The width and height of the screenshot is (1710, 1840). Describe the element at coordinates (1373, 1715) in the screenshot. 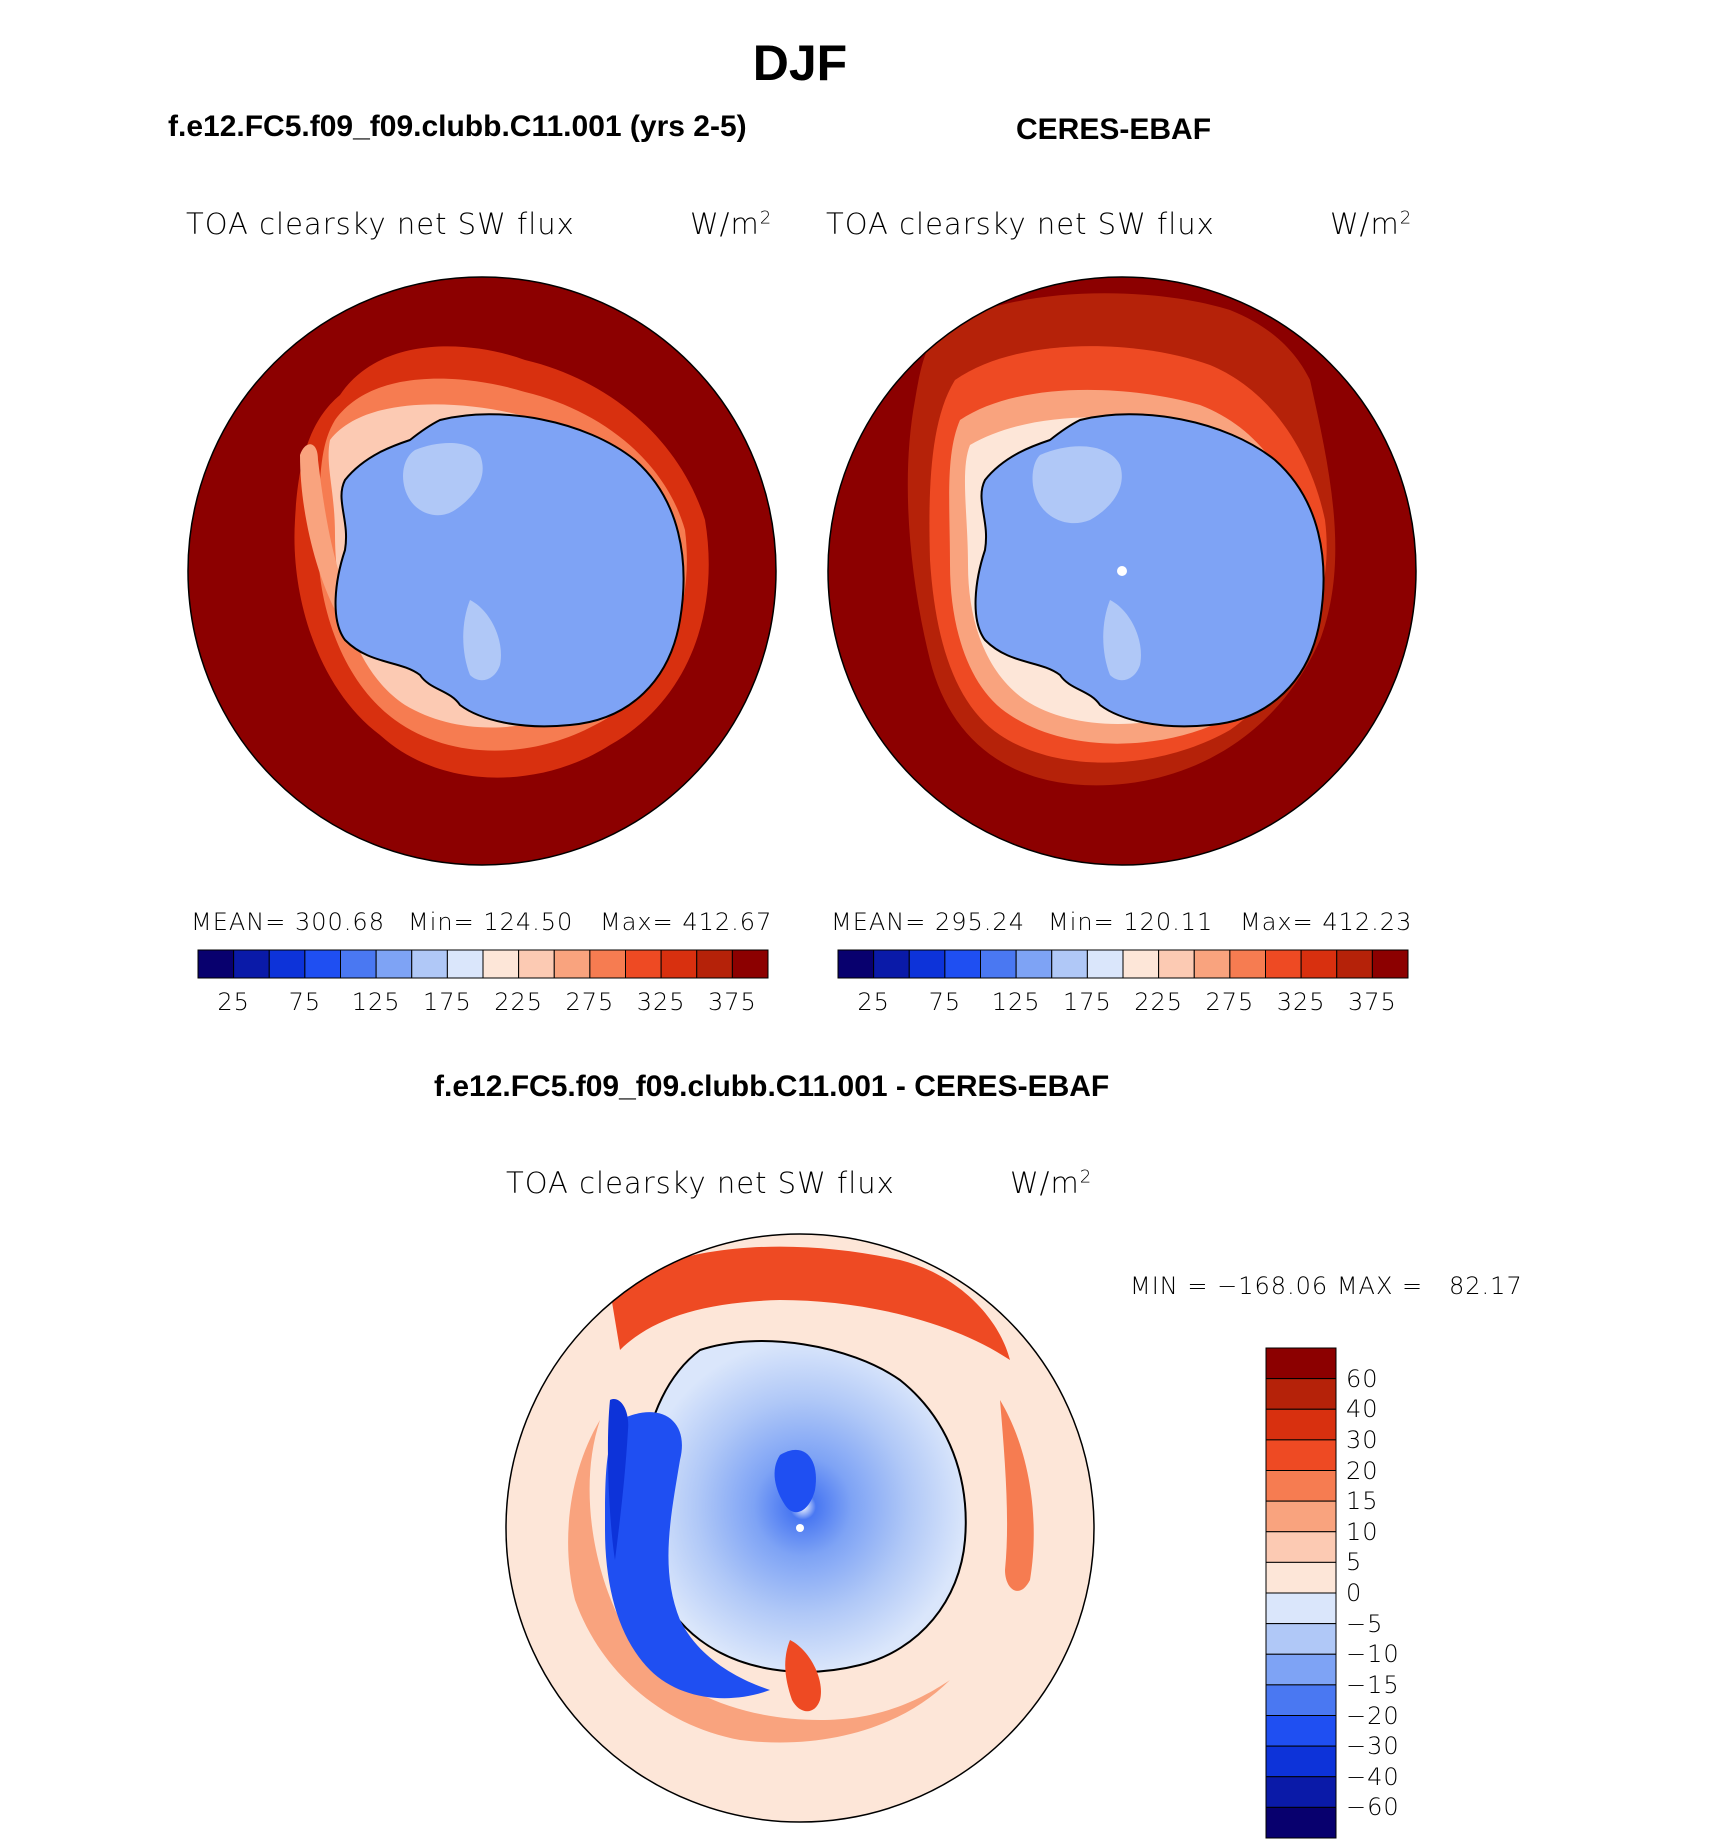

I see `panel3-colorbar-tick-label: −20` at that location.